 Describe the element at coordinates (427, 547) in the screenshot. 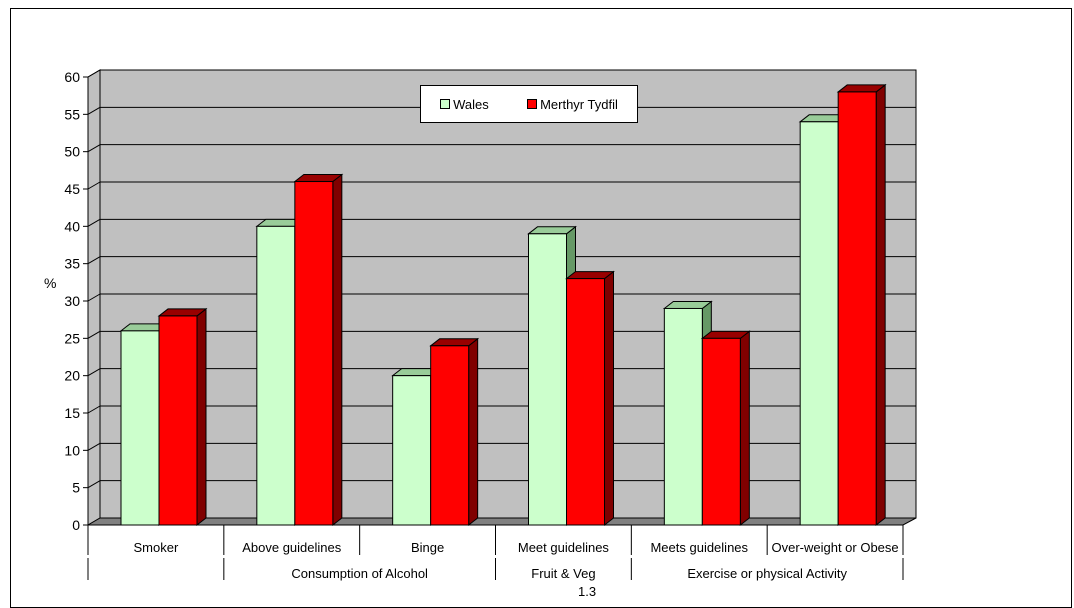

I see `x-tick-label: Binge` at that location.